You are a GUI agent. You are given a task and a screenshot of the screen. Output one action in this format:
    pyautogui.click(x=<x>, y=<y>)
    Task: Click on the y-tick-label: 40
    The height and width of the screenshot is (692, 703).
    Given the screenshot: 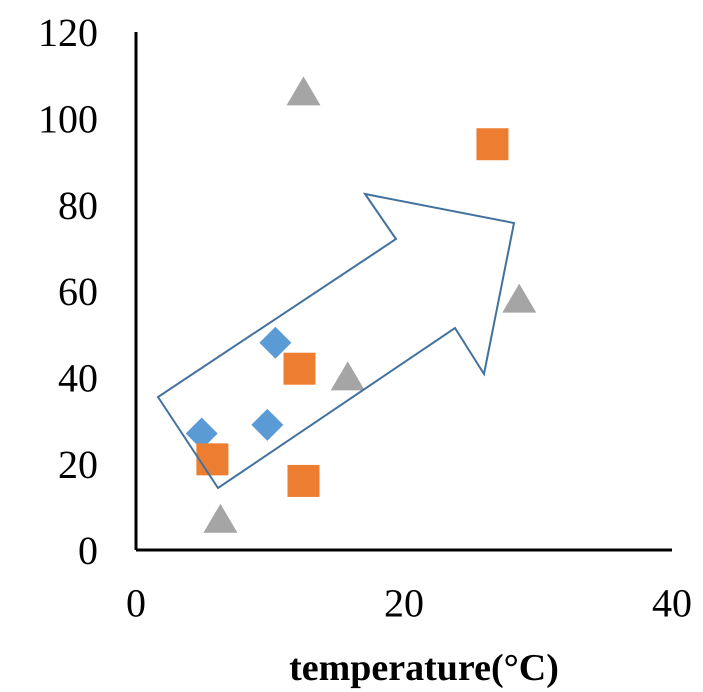 What is the action you would take?
    pyautogui.click(x=78, y=378)
    